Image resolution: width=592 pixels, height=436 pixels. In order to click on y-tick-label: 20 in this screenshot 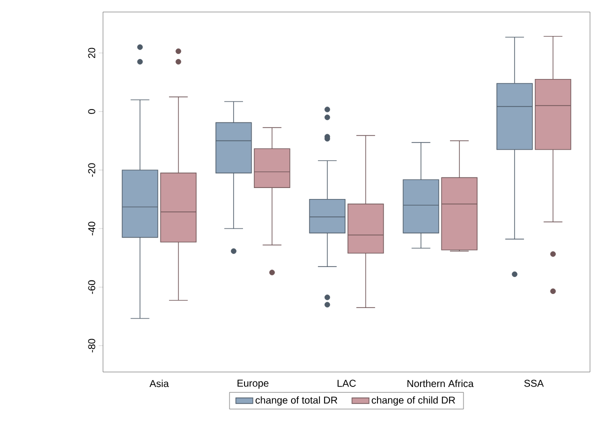, I will do `click(92, 53)`.